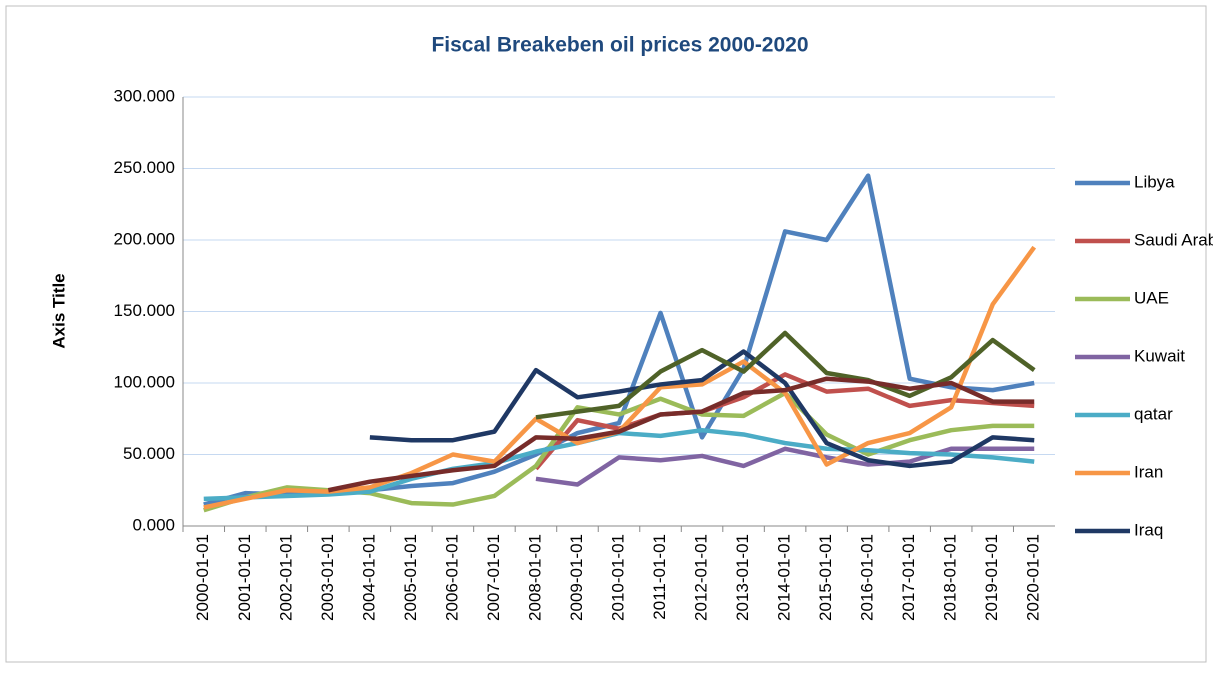  What do you see at coordinates (1173, 239) in the screenshot?
I see `legend-label: Saudi Arabia` at bounding box center [1173, 239].